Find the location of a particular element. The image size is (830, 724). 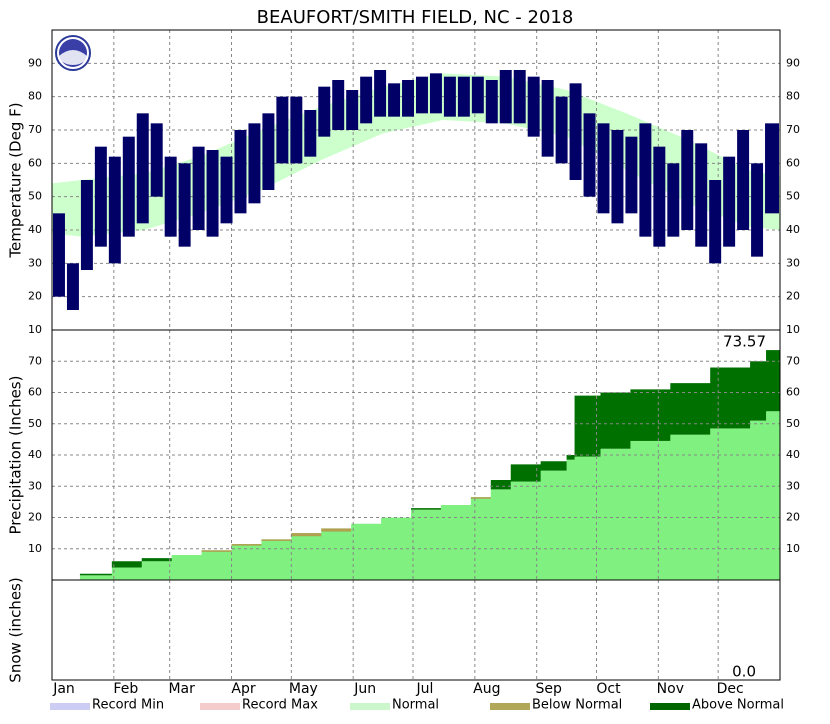

noaa-logo is located at coordinates (73, 53).